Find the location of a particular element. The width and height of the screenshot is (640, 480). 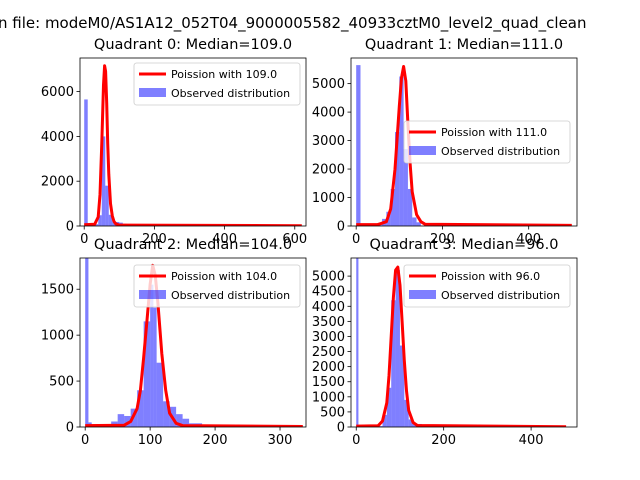

legend: Poission with 109.0 Observed distribution is located at coordinates (217, 84).